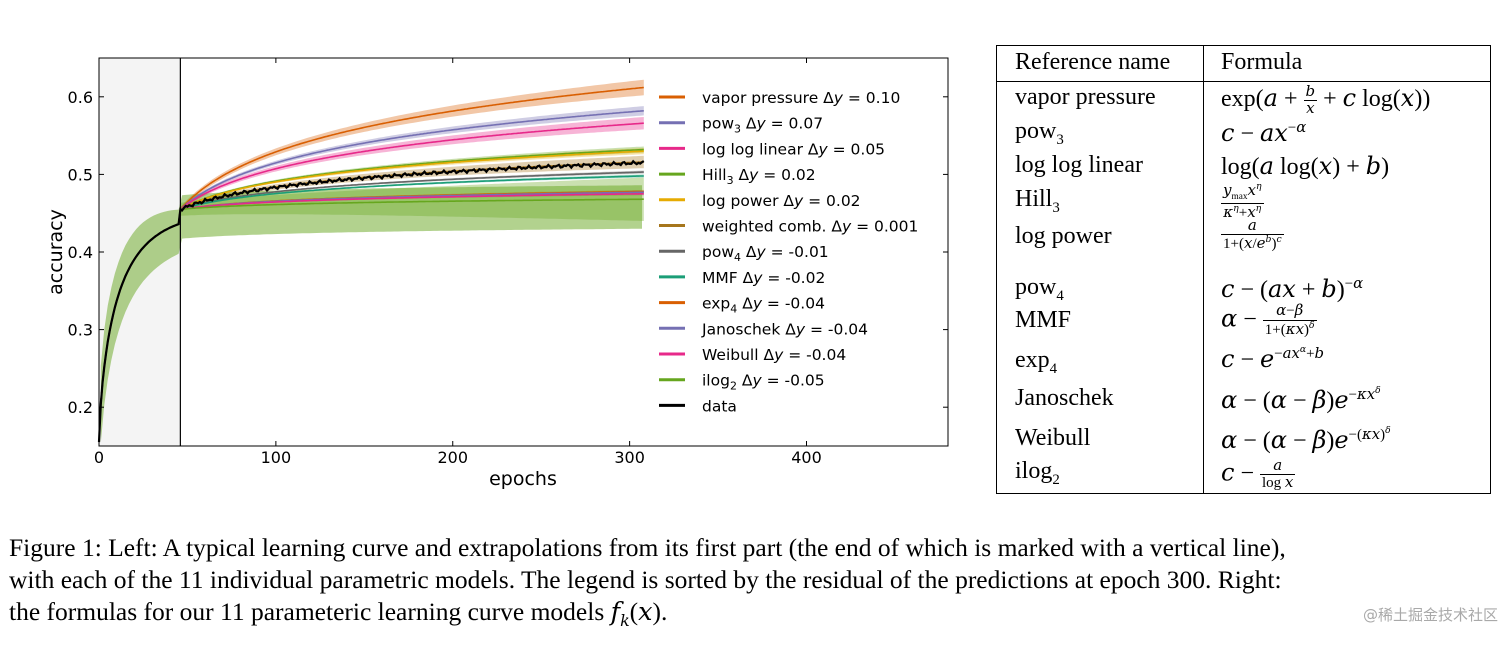  I want to click on legend-entry: log log linear Δy = 0.05, so click(793, 149).